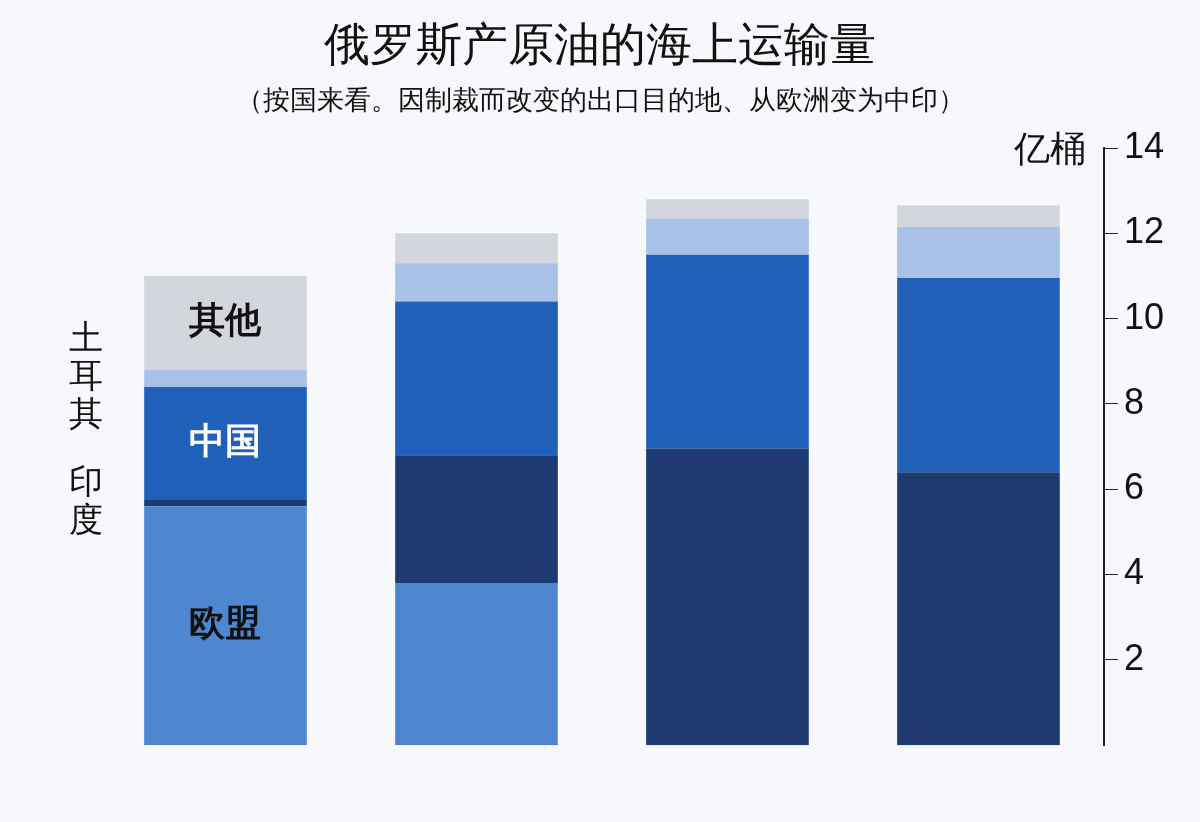 The image size is (1200, 822). Describe the element at coordinates (1133, 487) in the screenshot. I see `y-tick-label: 6` at that location.